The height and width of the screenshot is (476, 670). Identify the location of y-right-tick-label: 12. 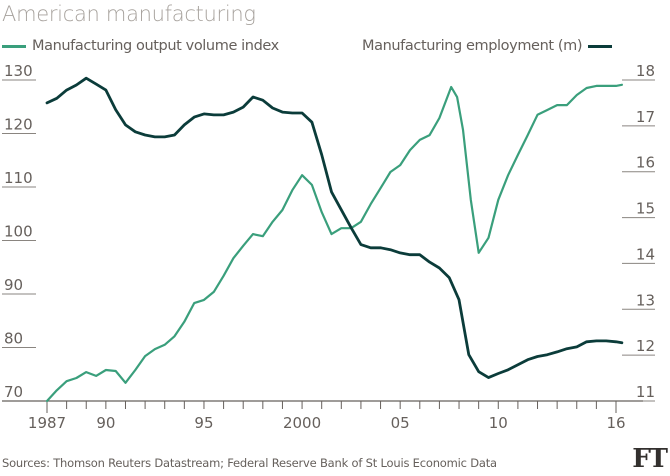
(645, 346).